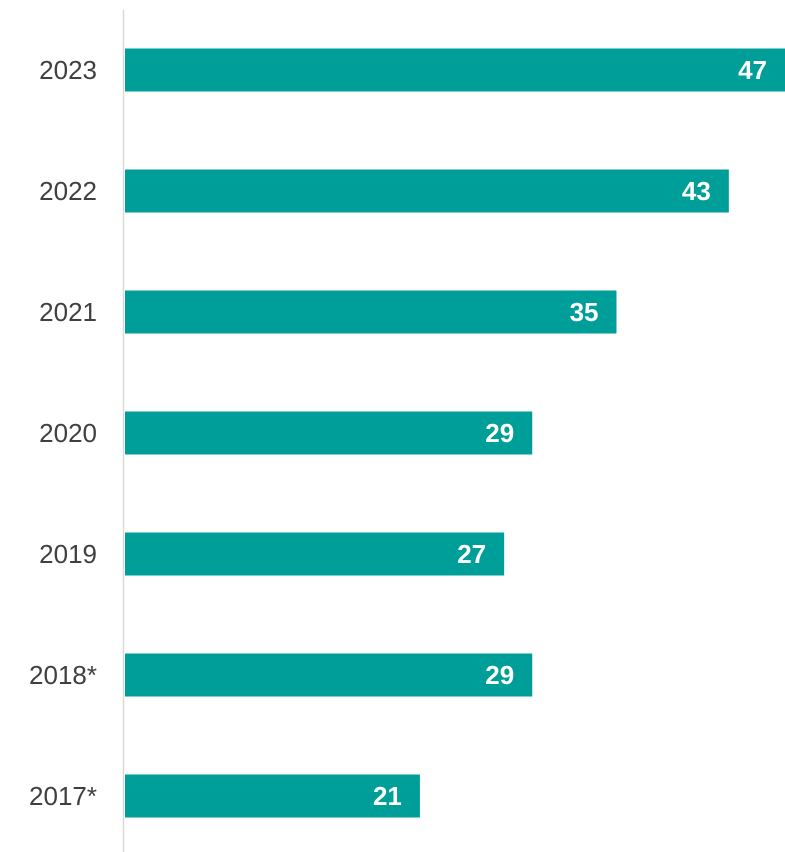 This screenshot has width=785, height=852. I want to click on value-label: 21, so click(387, 796).